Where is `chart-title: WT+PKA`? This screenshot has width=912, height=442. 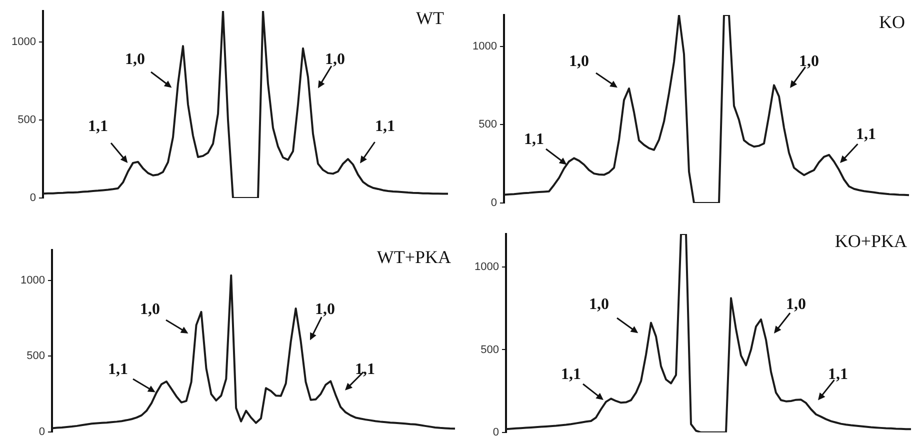
chart-title: WT+PKA is located at coordinates (413, 257).